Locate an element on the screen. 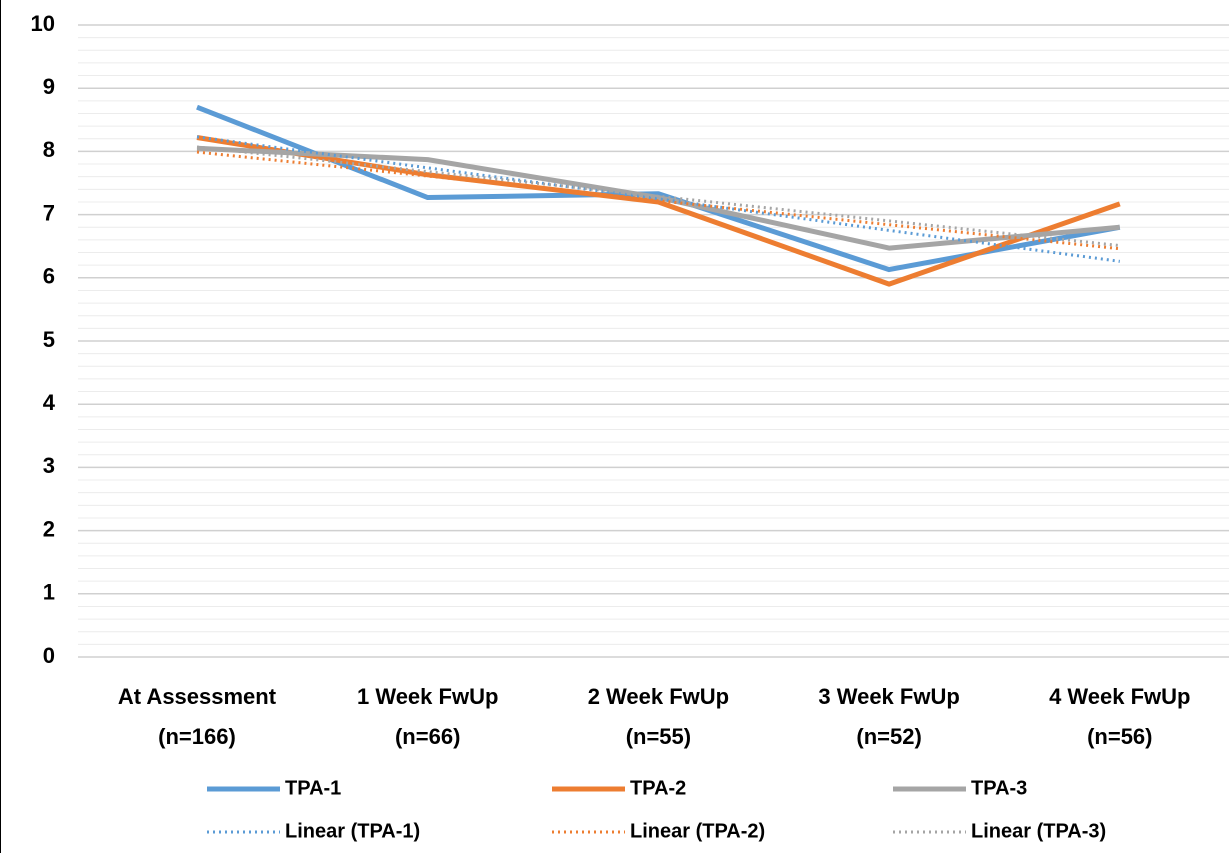 This screenshot has height=853, width=1229. y-tick-label: 8 is located at coordinates (49, 149).